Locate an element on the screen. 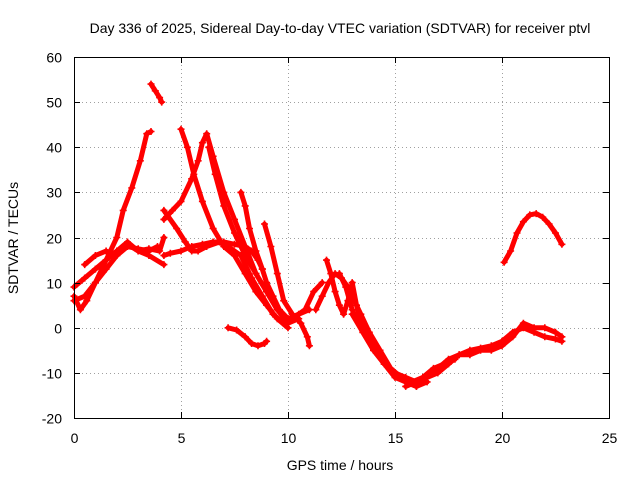 The width and height of the screenshot is (640, 480). y-tick-label: -10 is located at coordinates (52, 374).